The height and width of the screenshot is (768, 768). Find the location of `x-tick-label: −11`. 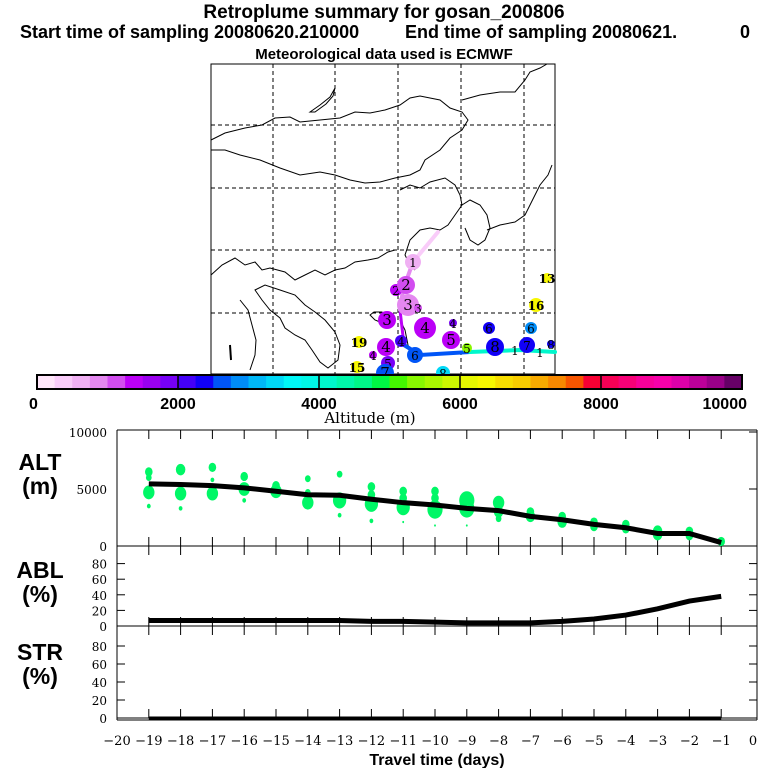

x-tick-label: −11 is located at coordinates (402, 741).